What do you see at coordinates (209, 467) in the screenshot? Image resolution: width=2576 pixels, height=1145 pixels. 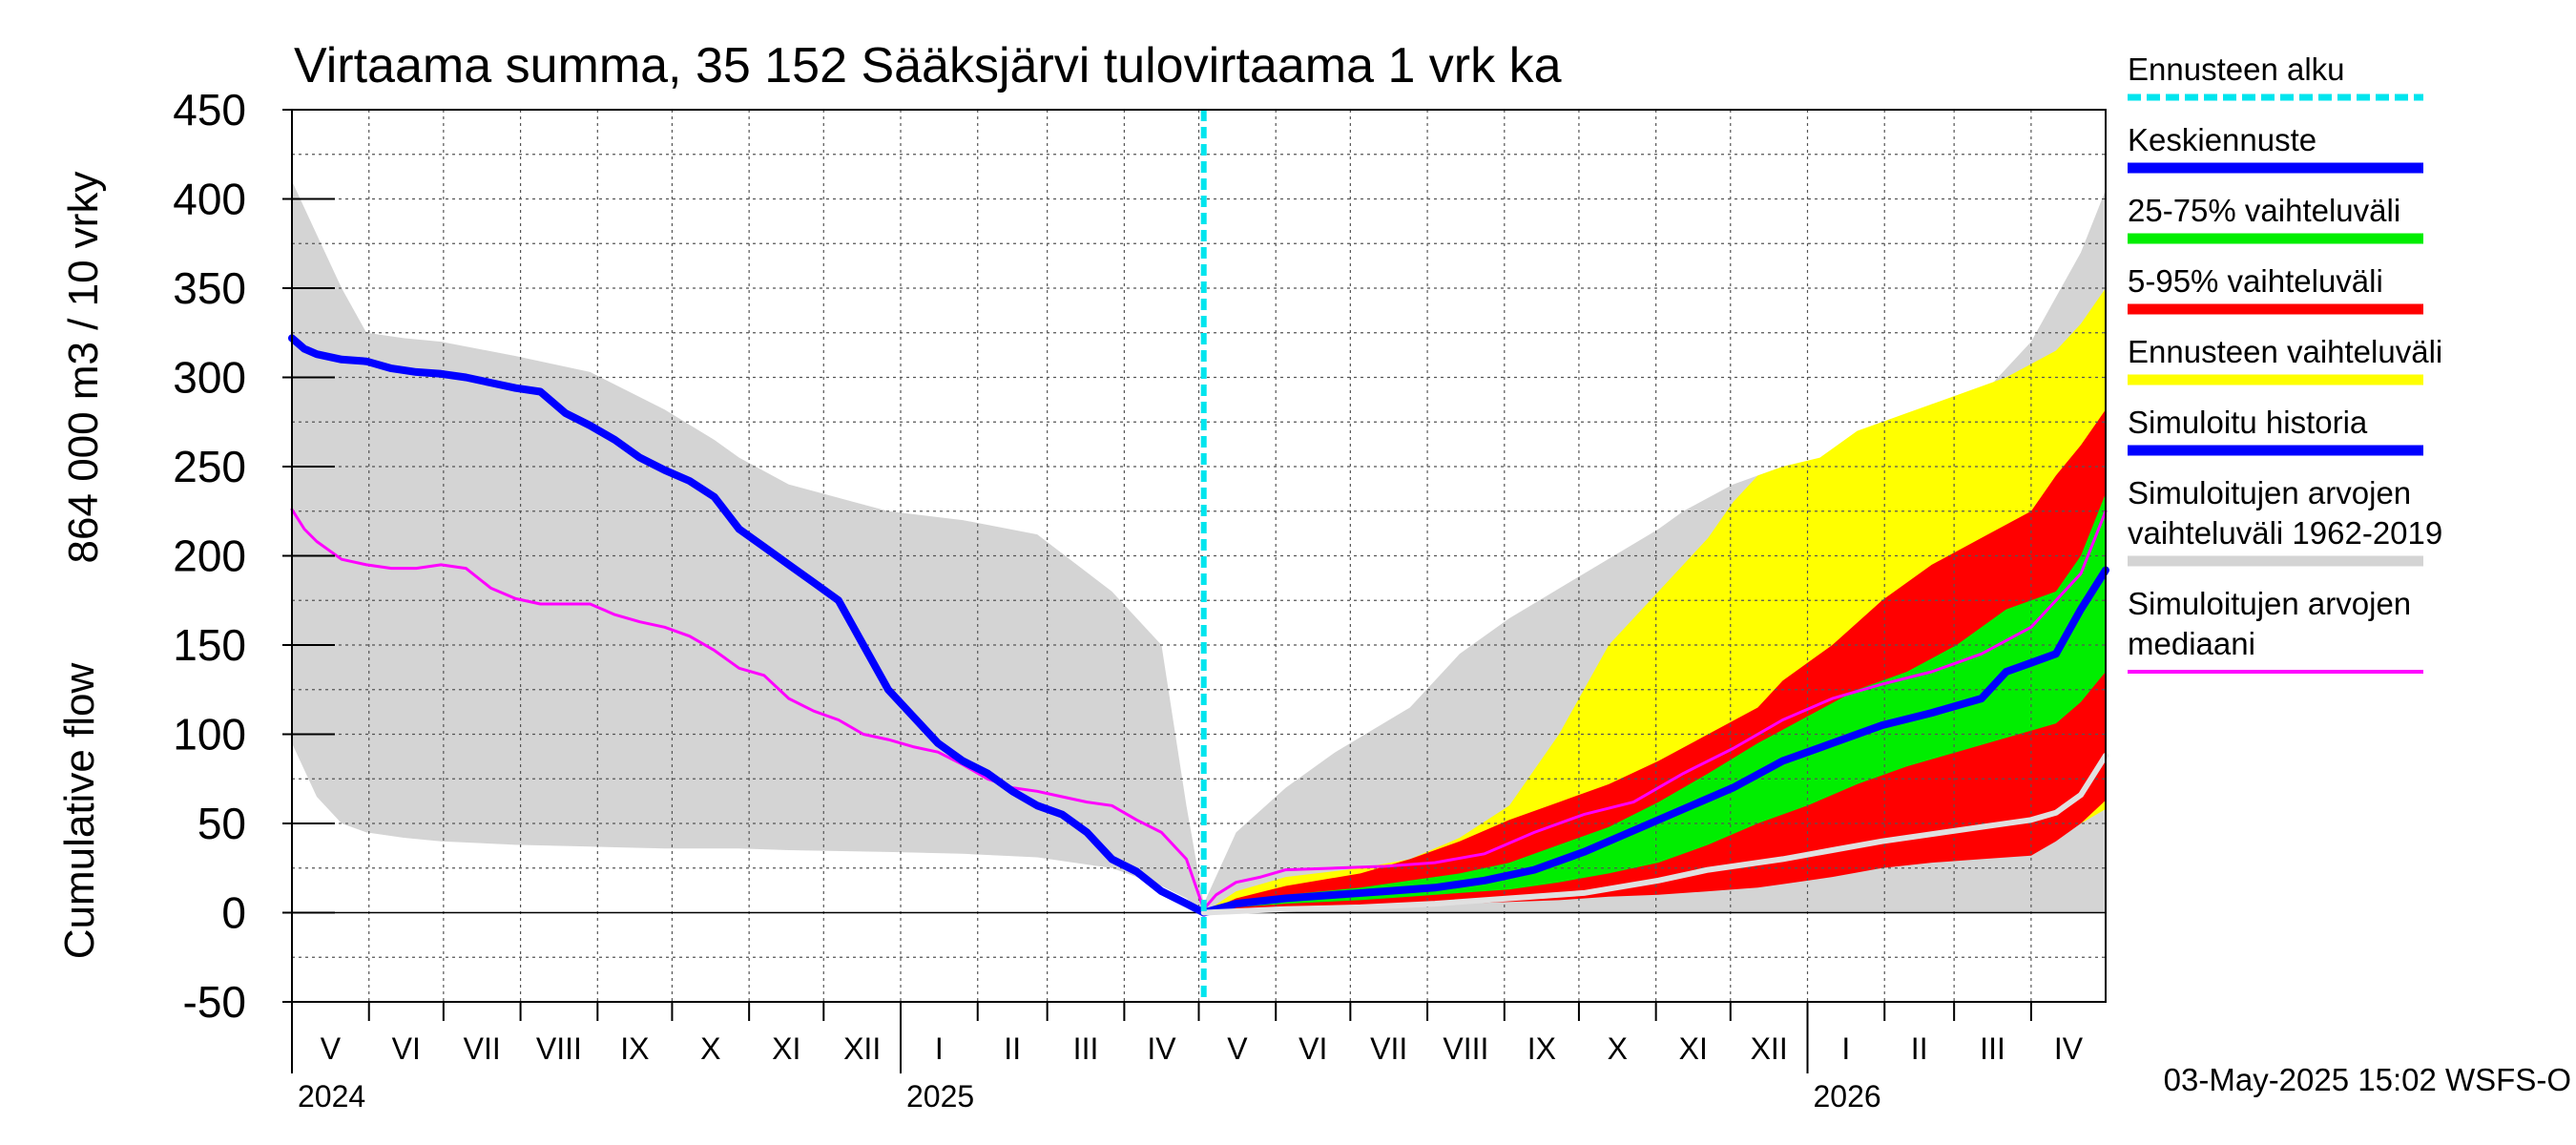 I see `y-tick-label: 250` at bounding box center [209, 467].